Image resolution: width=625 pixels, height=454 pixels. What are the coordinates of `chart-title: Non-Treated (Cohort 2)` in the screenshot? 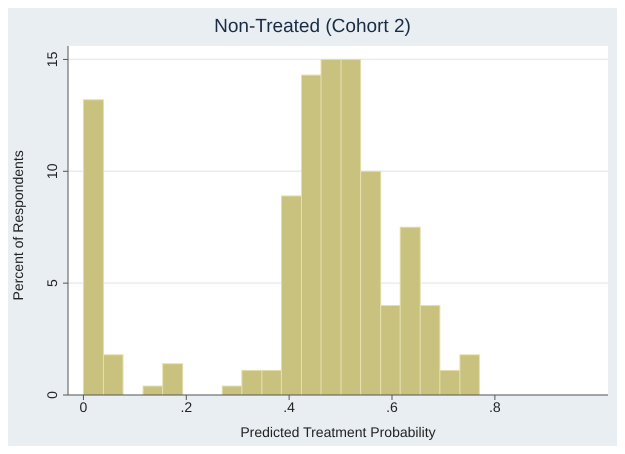 It's located at (312, 27).